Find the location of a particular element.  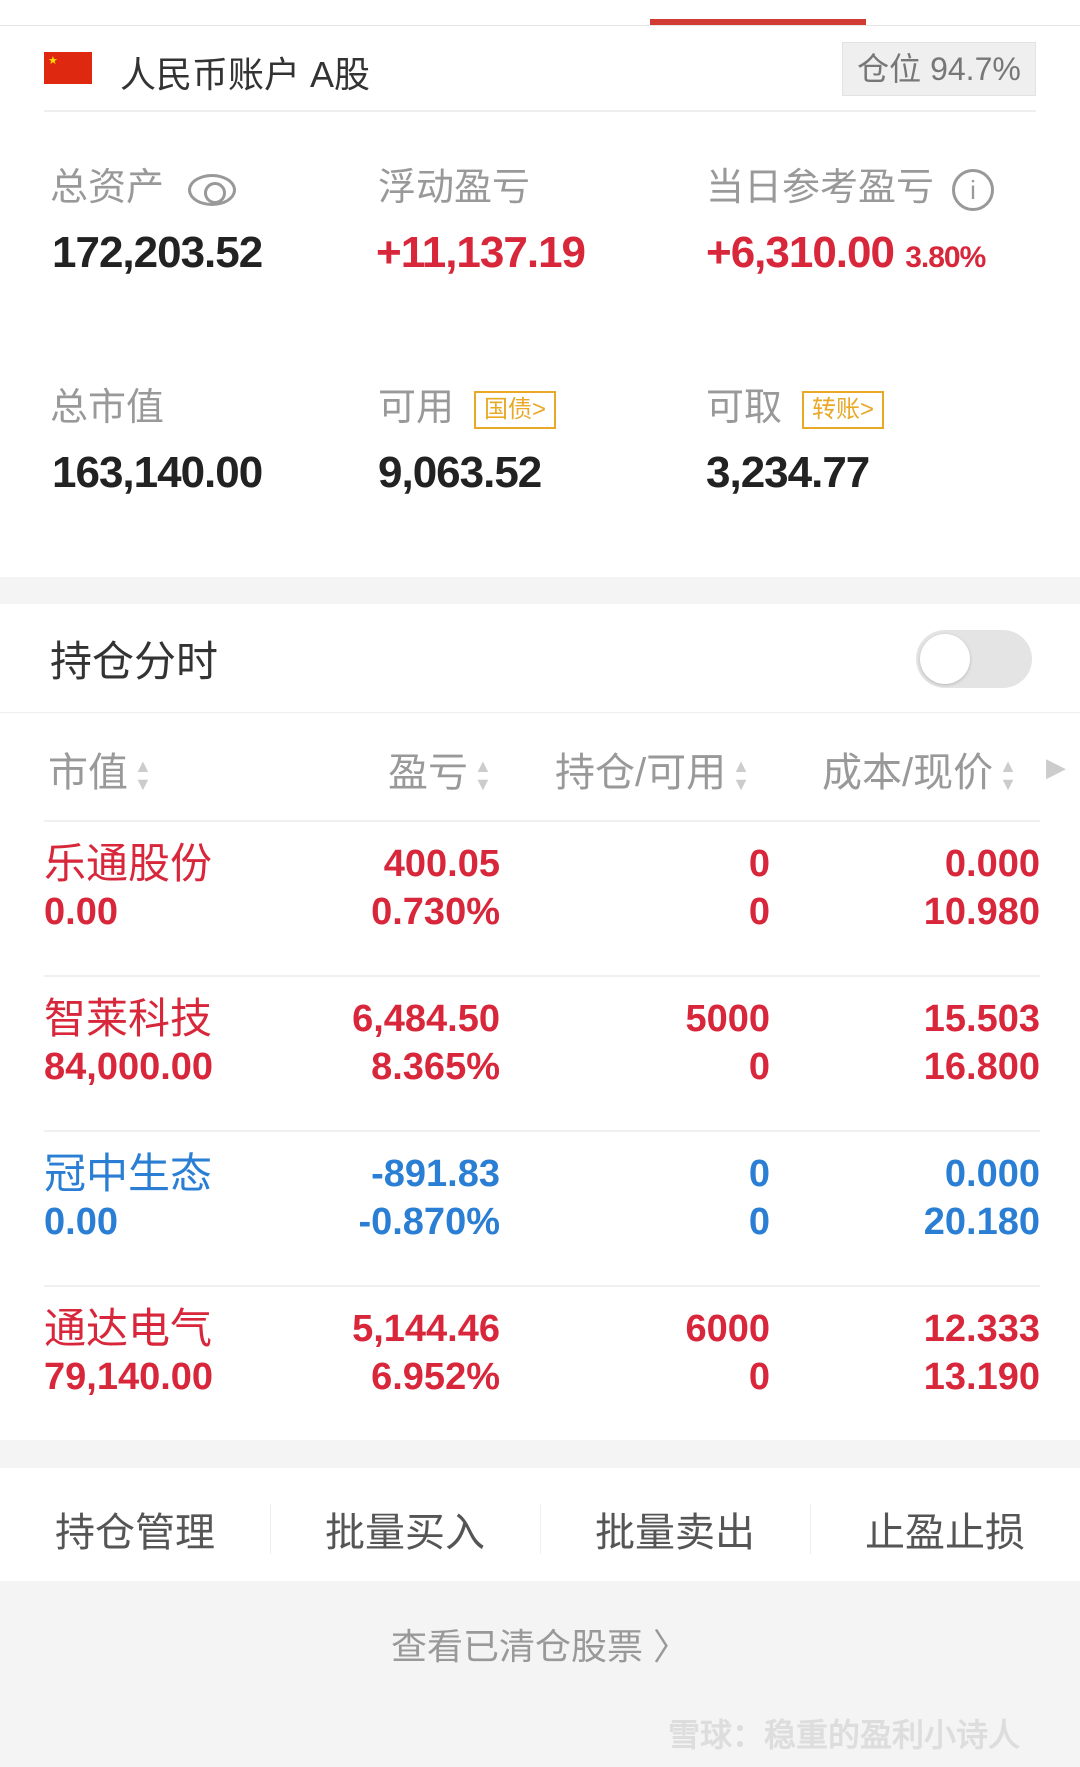

batch-buy-button: 批量买入 is located at coordinates (405, 1533).